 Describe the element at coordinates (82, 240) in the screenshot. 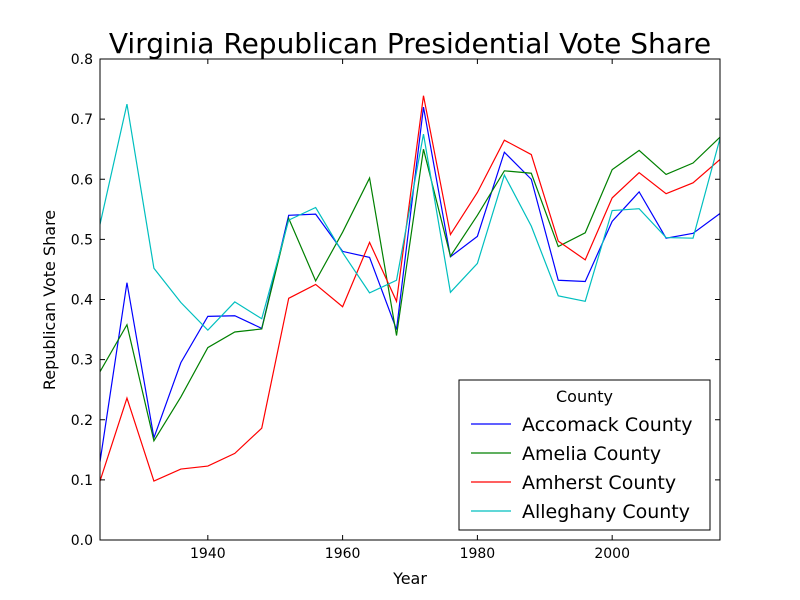

I see `y-tick-label: 0.5` at that location.